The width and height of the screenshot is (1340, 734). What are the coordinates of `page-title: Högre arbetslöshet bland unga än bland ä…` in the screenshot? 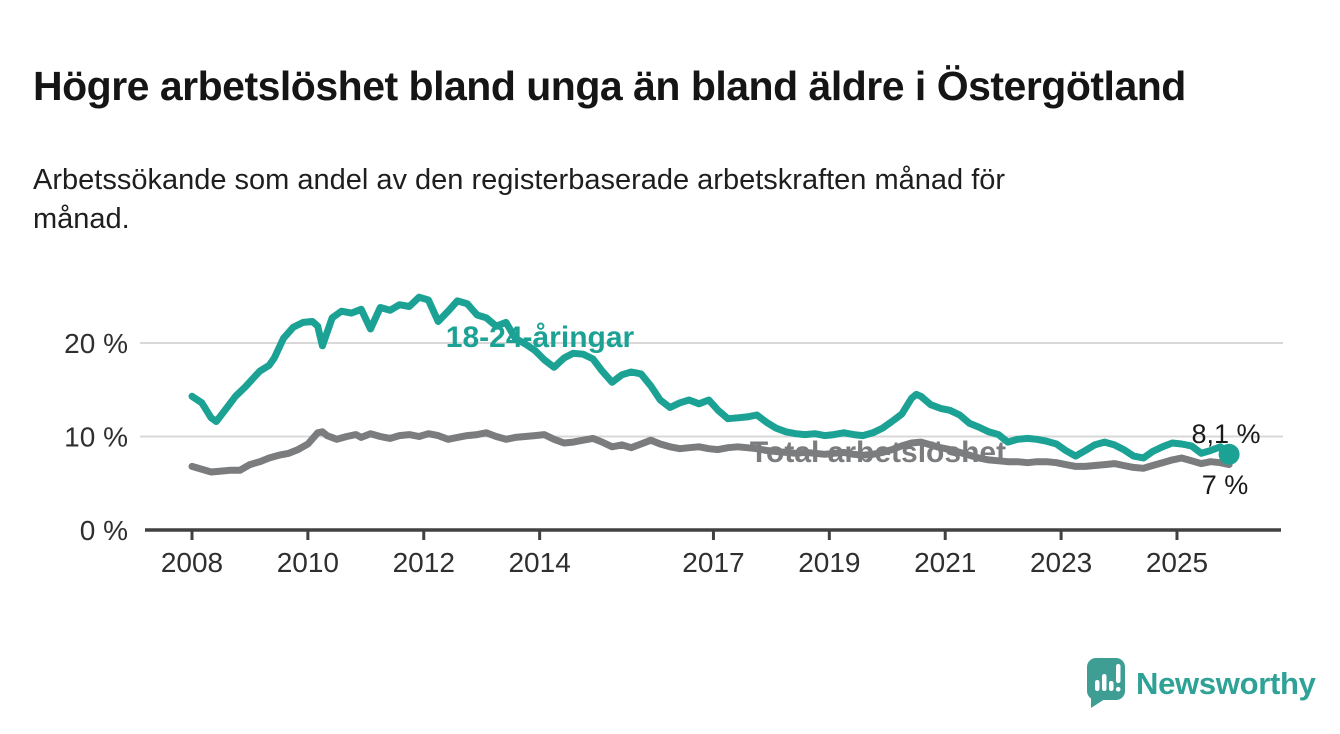 It's located at (609, 86).